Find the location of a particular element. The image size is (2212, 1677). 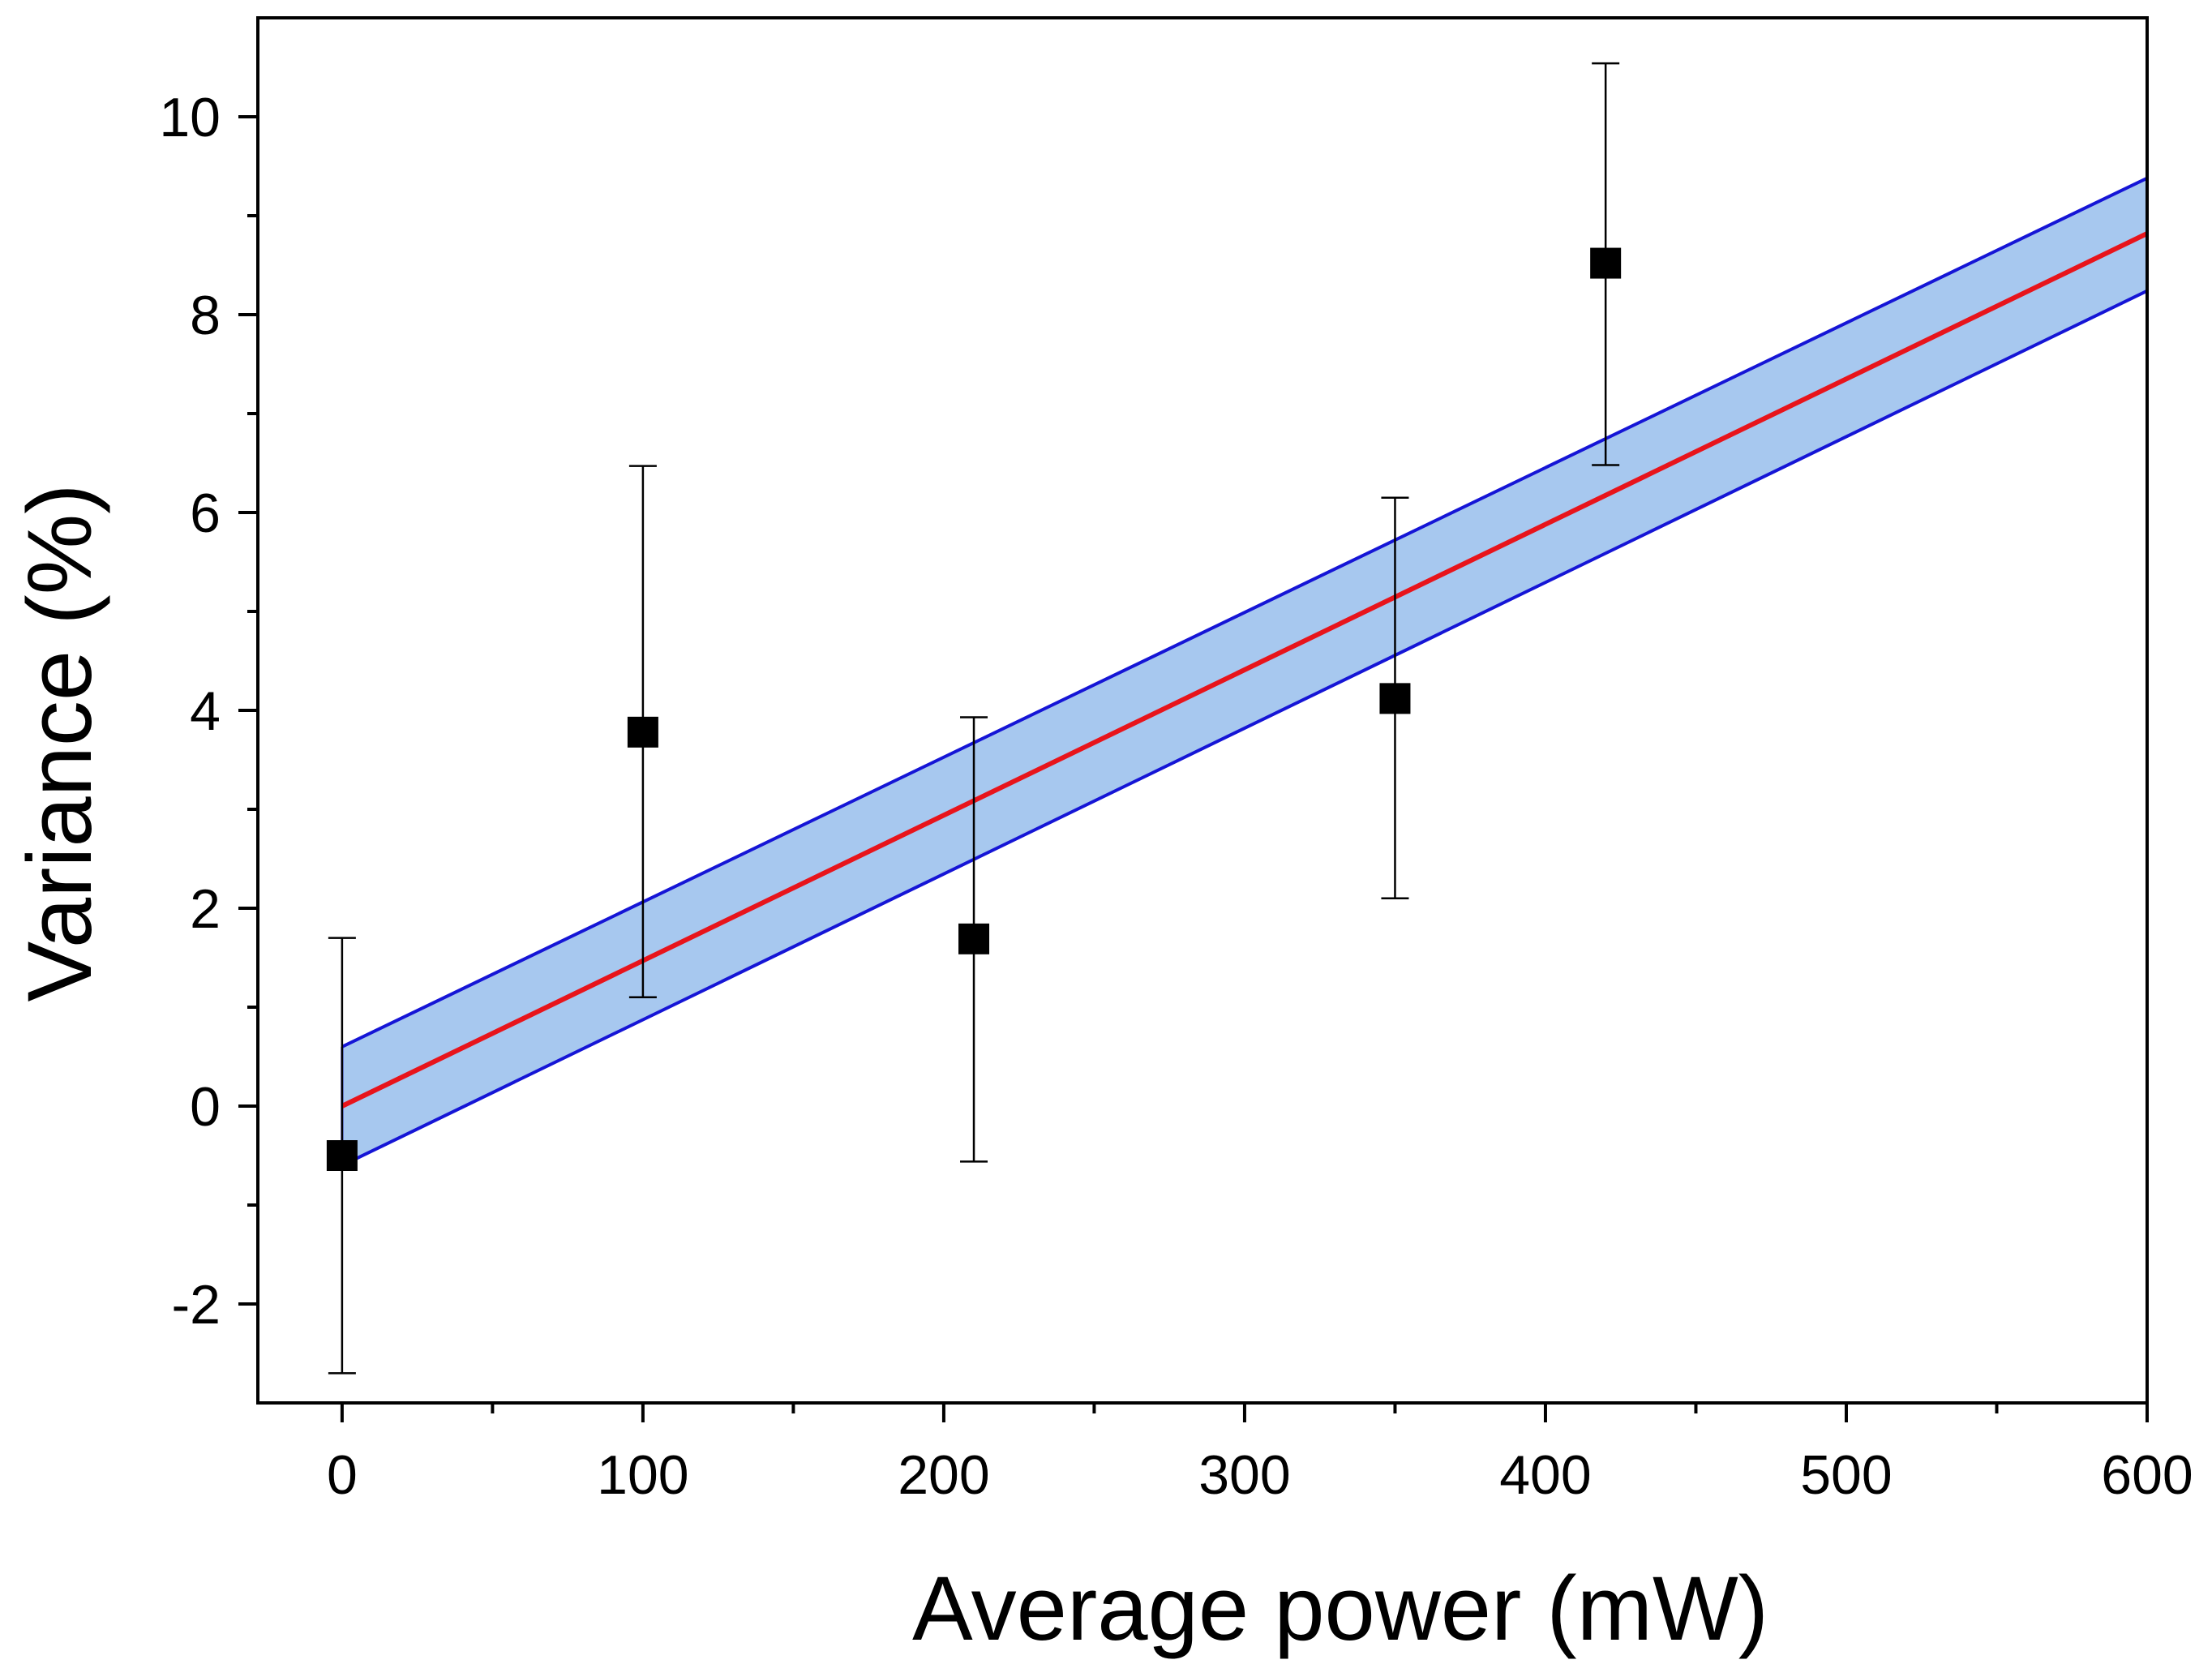

x-tick-label: 400 is located at coordinates (1545, 1475).